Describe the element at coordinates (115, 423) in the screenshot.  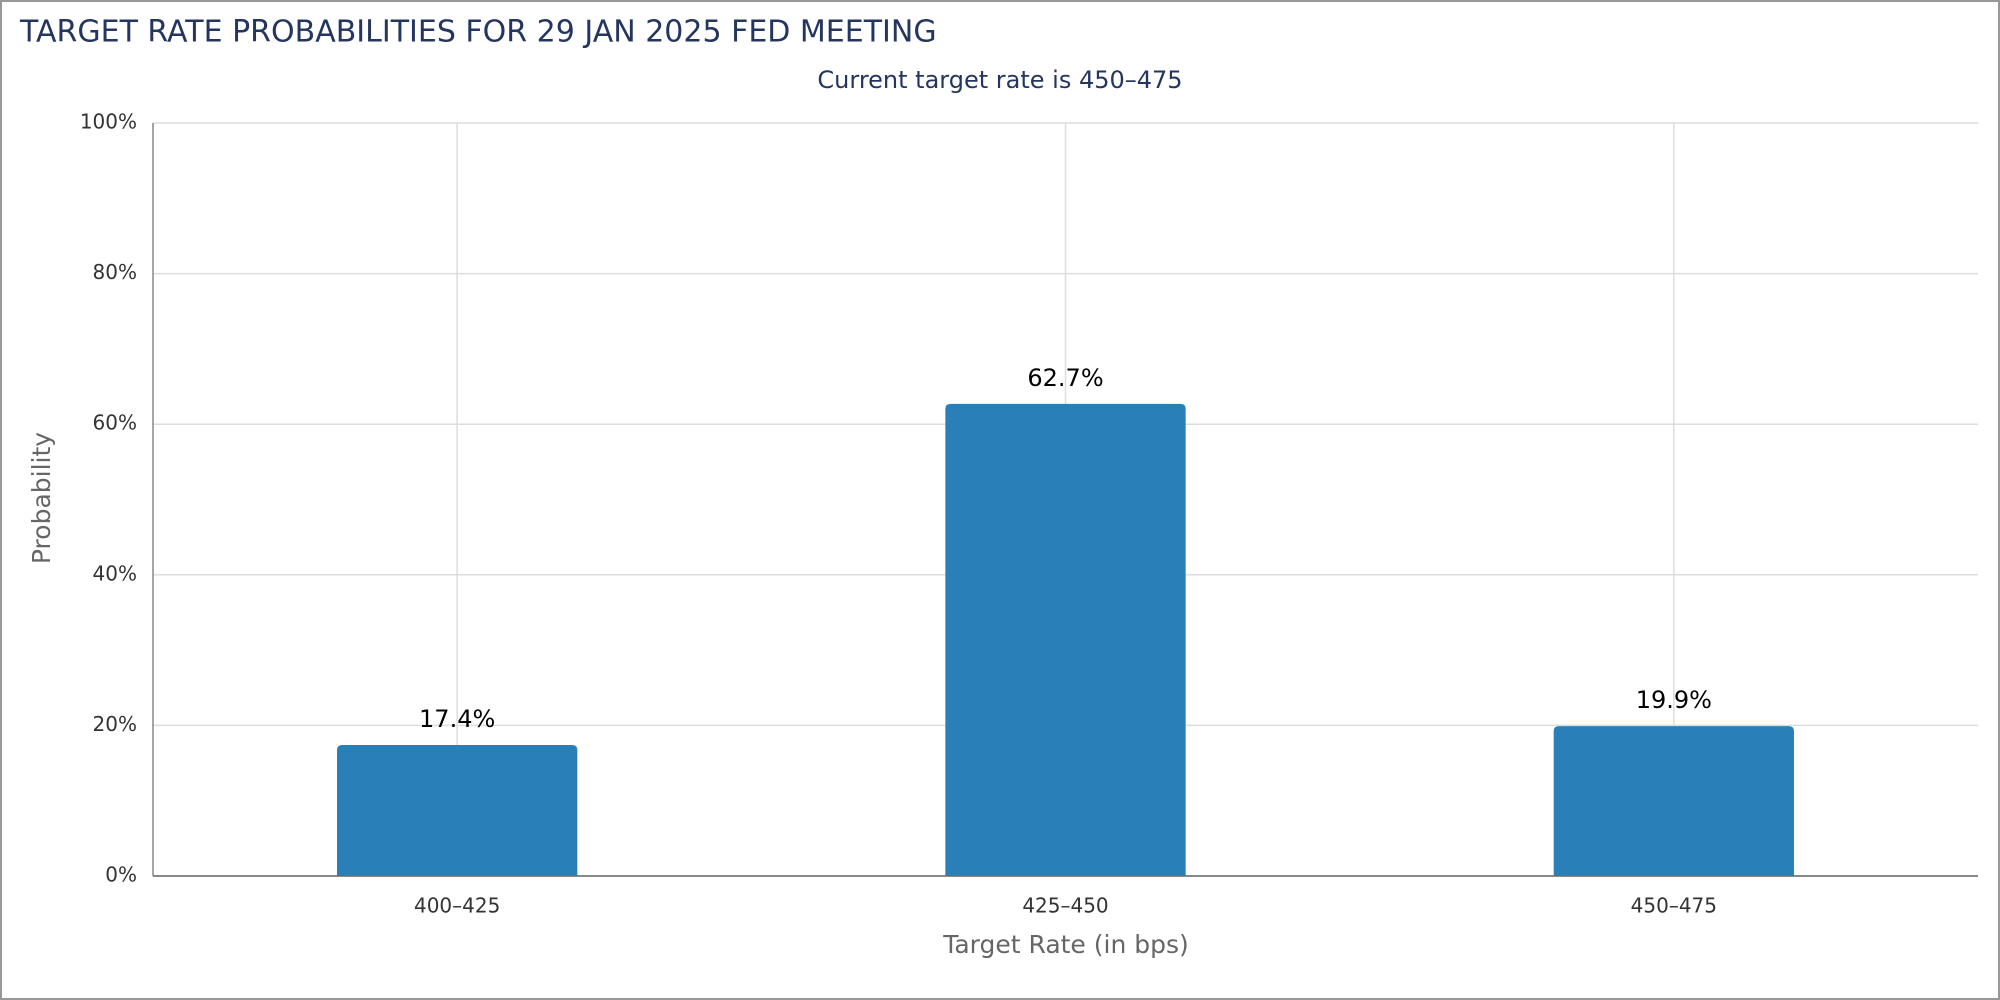
I see `y-tick-label: 60%` at that location.